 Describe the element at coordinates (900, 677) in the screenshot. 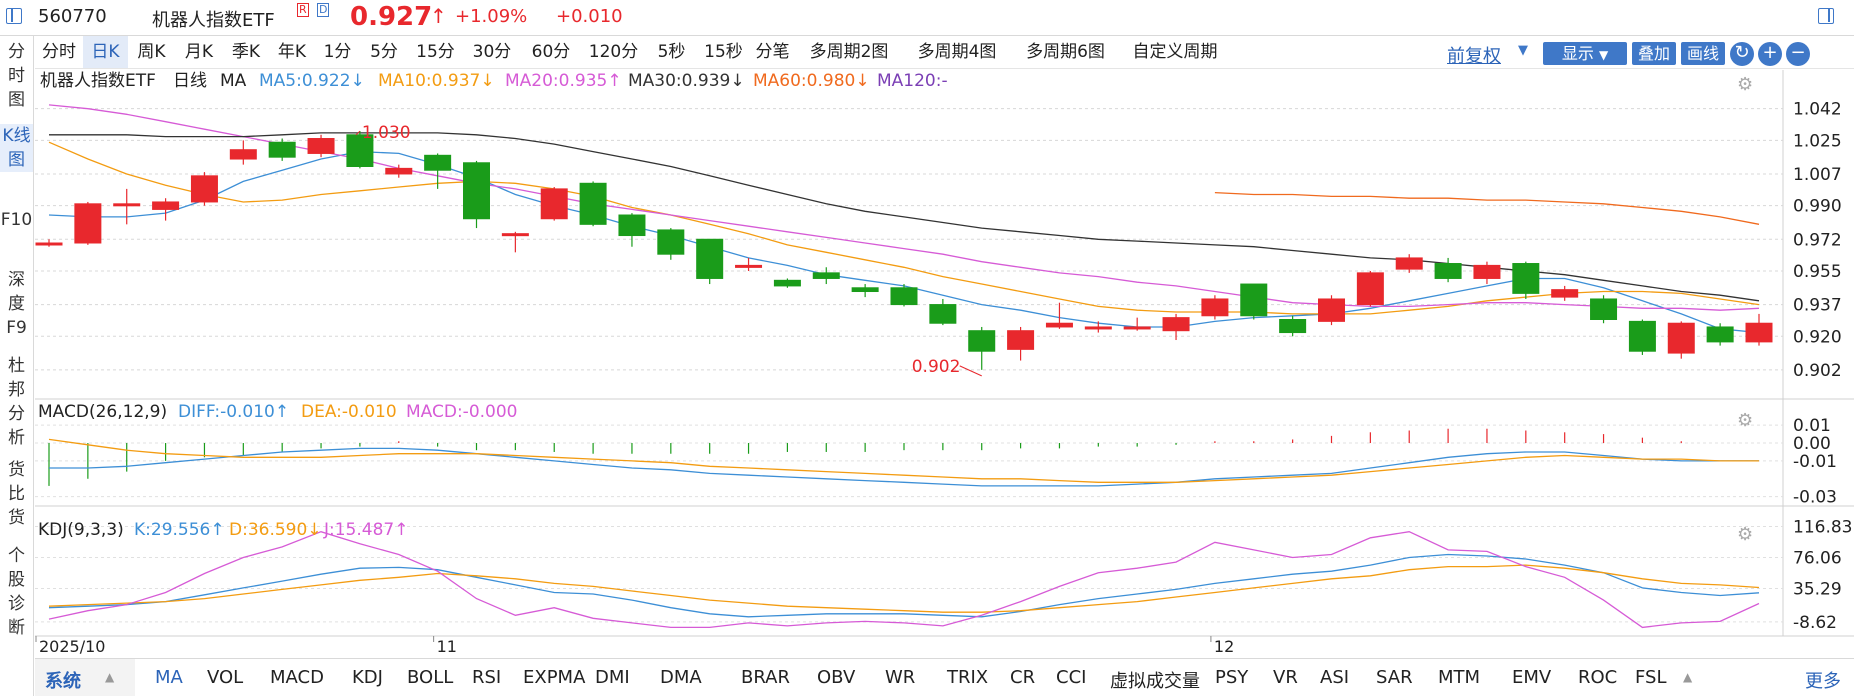

I see `indicator-tab: WR` at that location.